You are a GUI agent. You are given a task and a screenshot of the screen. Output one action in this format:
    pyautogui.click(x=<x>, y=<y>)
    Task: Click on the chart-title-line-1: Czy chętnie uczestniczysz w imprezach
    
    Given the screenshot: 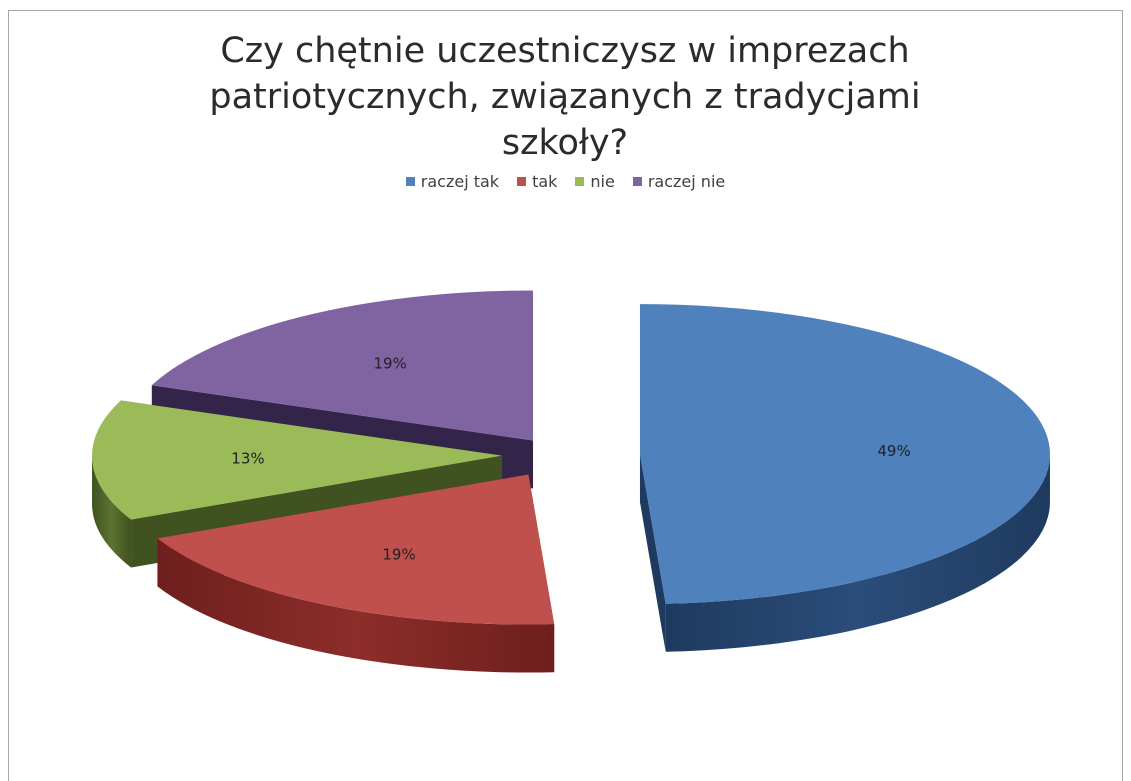 What is the action you would take?
    pyautogui.click(x=565, y=51)
    